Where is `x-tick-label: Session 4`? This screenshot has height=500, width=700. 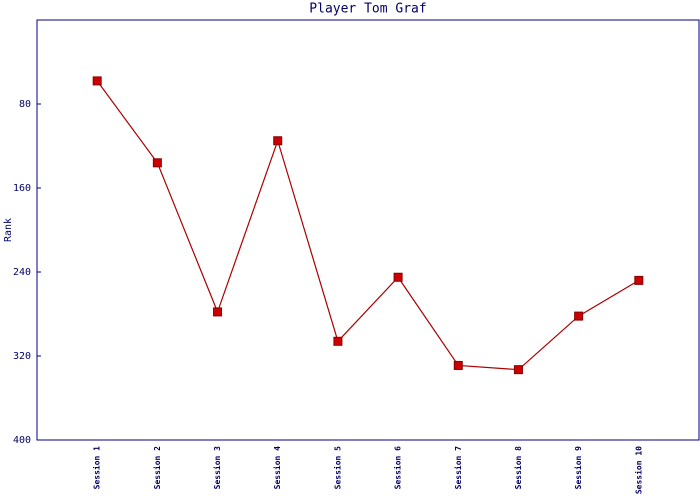 x-tick-label: Session 4 is located at coordinates (277, 468).